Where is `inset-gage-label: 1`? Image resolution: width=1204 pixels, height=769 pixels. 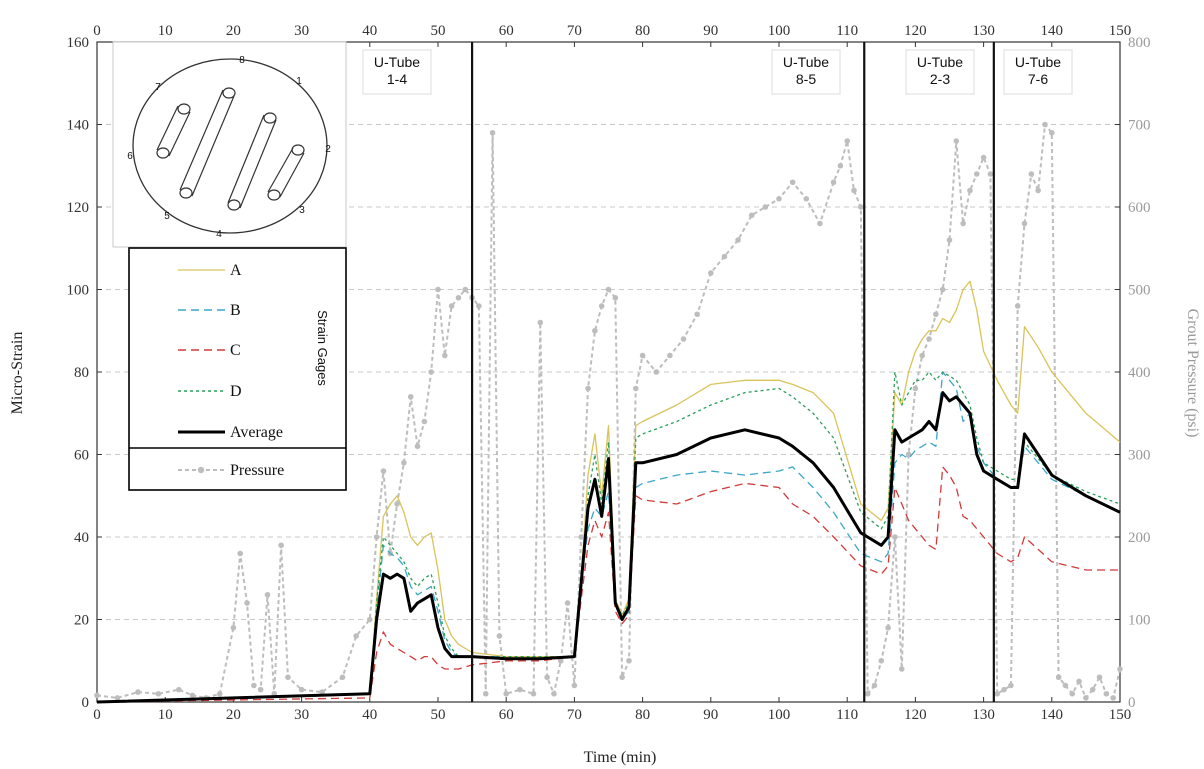
inset-gage-label: 1 is located at coordinates (299, 81).